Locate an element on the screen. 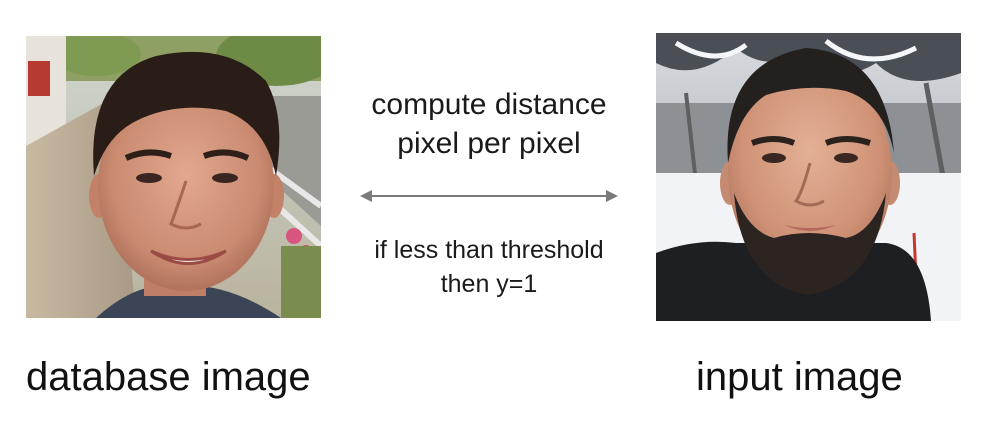 This screenshot has height=428, width=994. input-image-caption: input image is located at coordinates (799, 377).